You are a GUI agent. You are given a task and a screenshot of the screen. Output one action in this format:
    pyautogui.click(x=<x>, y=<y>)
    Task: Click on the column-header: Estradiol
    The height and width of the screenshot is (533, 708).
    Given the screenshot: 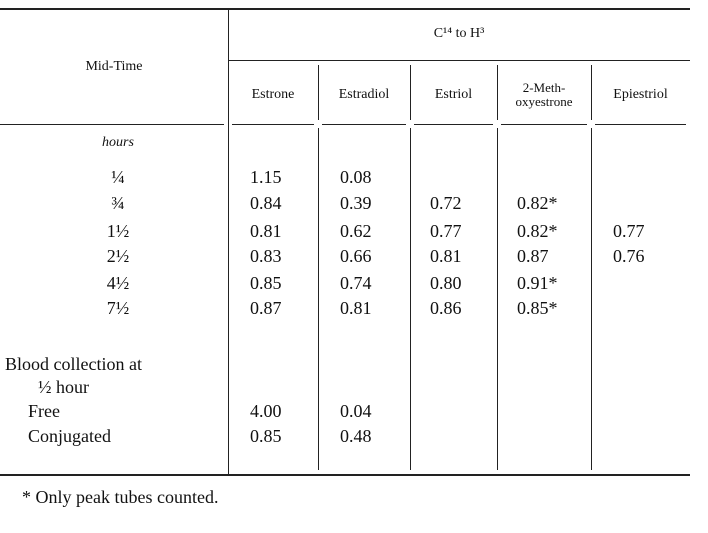 What is the action you would take?
    pyautogui.click(x=364, y=94)
    